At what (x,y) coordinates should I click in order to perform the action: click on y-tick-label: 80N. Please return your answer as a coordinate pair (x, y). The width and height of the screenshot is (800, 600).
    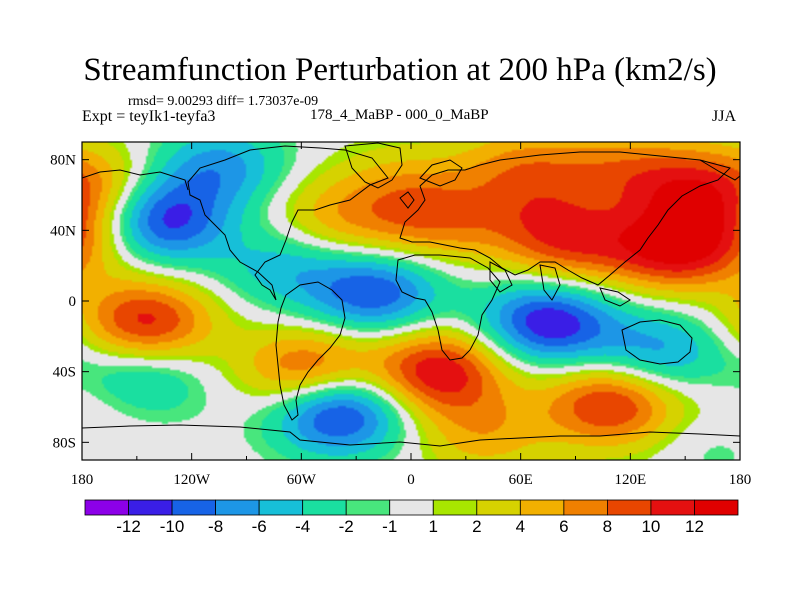
    Looking at the image, I should click on (63, 161).